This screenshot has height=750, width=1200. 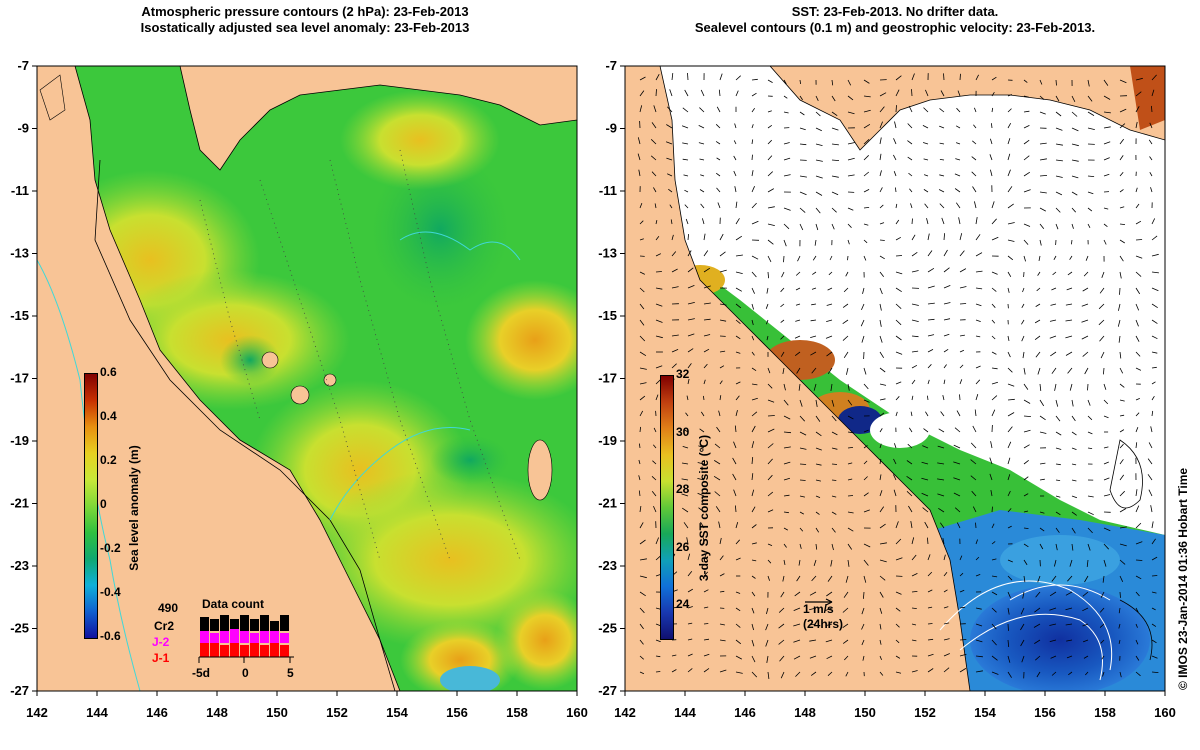 I want to click on colorbar-tick-label: -0.2, so click(x=110, y=548).